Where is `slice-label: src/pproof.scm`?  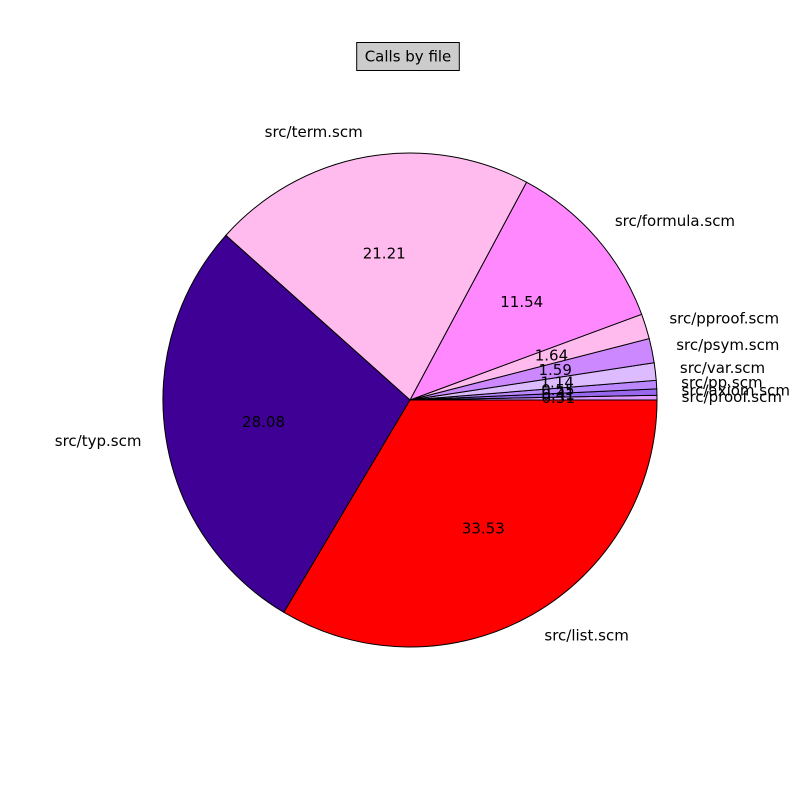
slice-label: src/pproof.scm is located at coordinates (724, 318).